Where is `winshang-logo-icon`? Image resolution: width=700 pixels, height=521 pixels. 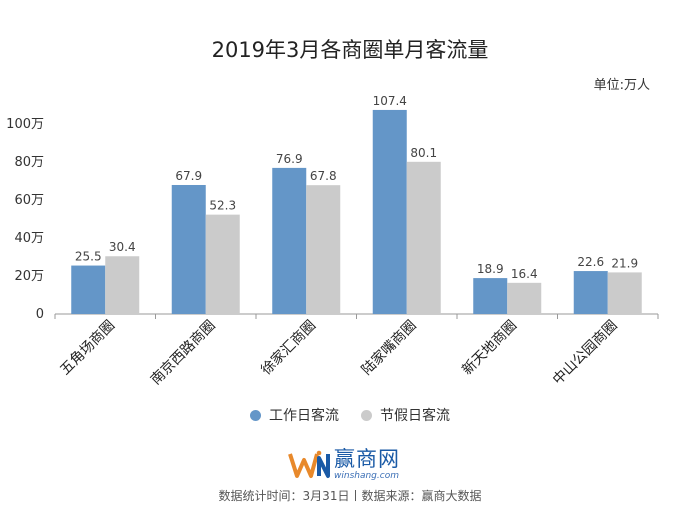
winshang-logo-icon is located at coordinates (309, 464).